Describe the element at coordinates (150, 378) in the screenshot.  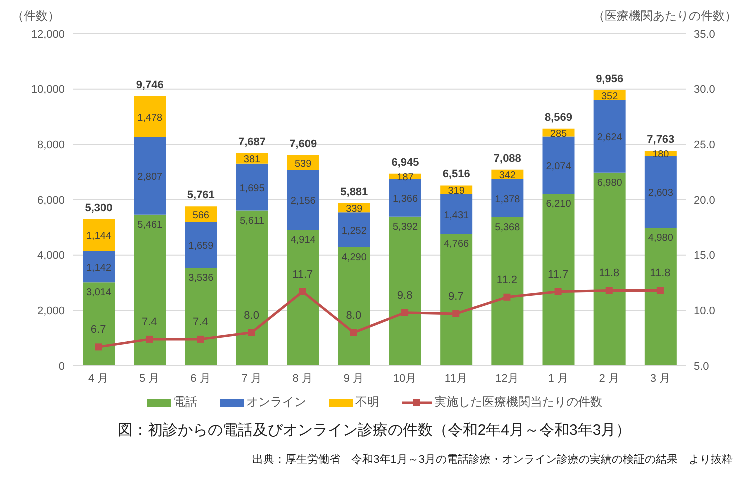
I see `x-tick-label: 5 月` at that location.